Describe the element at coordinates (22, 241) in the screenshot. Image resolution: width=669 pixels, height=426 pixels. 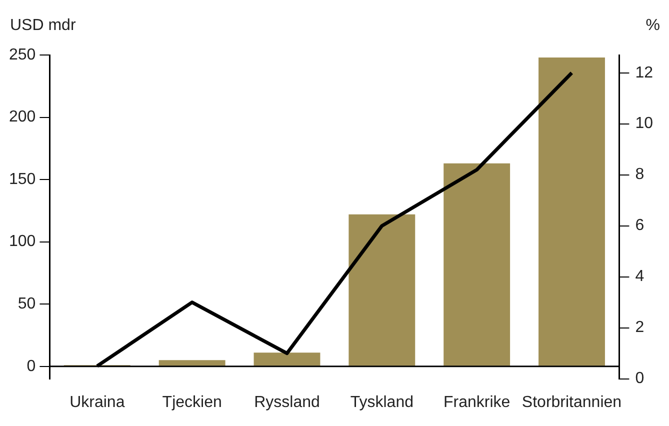
I see `y-tick-label: 100` at that location.